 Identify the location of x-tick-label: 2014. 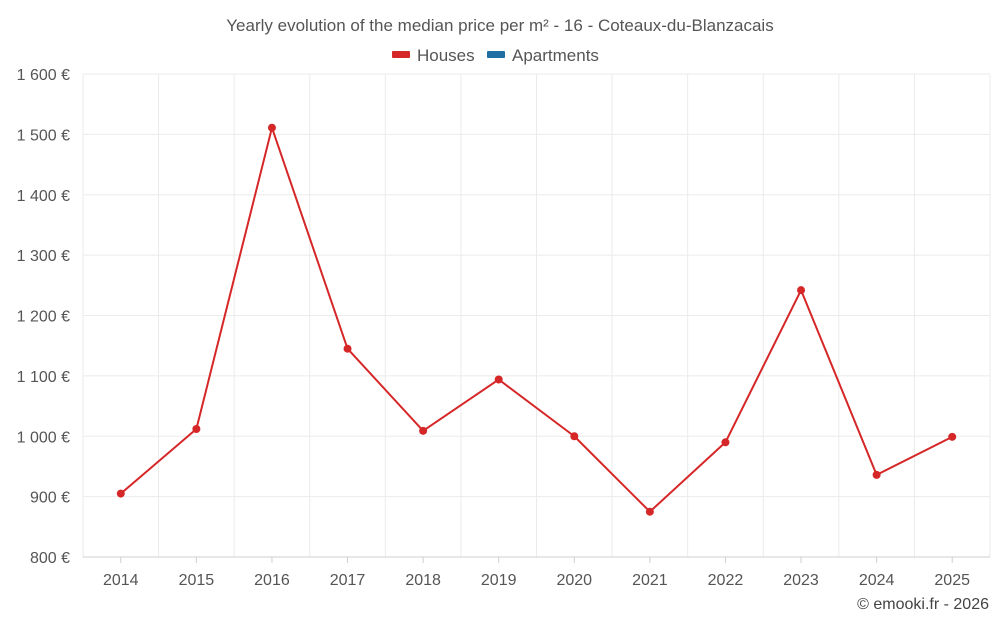
(121, 580).